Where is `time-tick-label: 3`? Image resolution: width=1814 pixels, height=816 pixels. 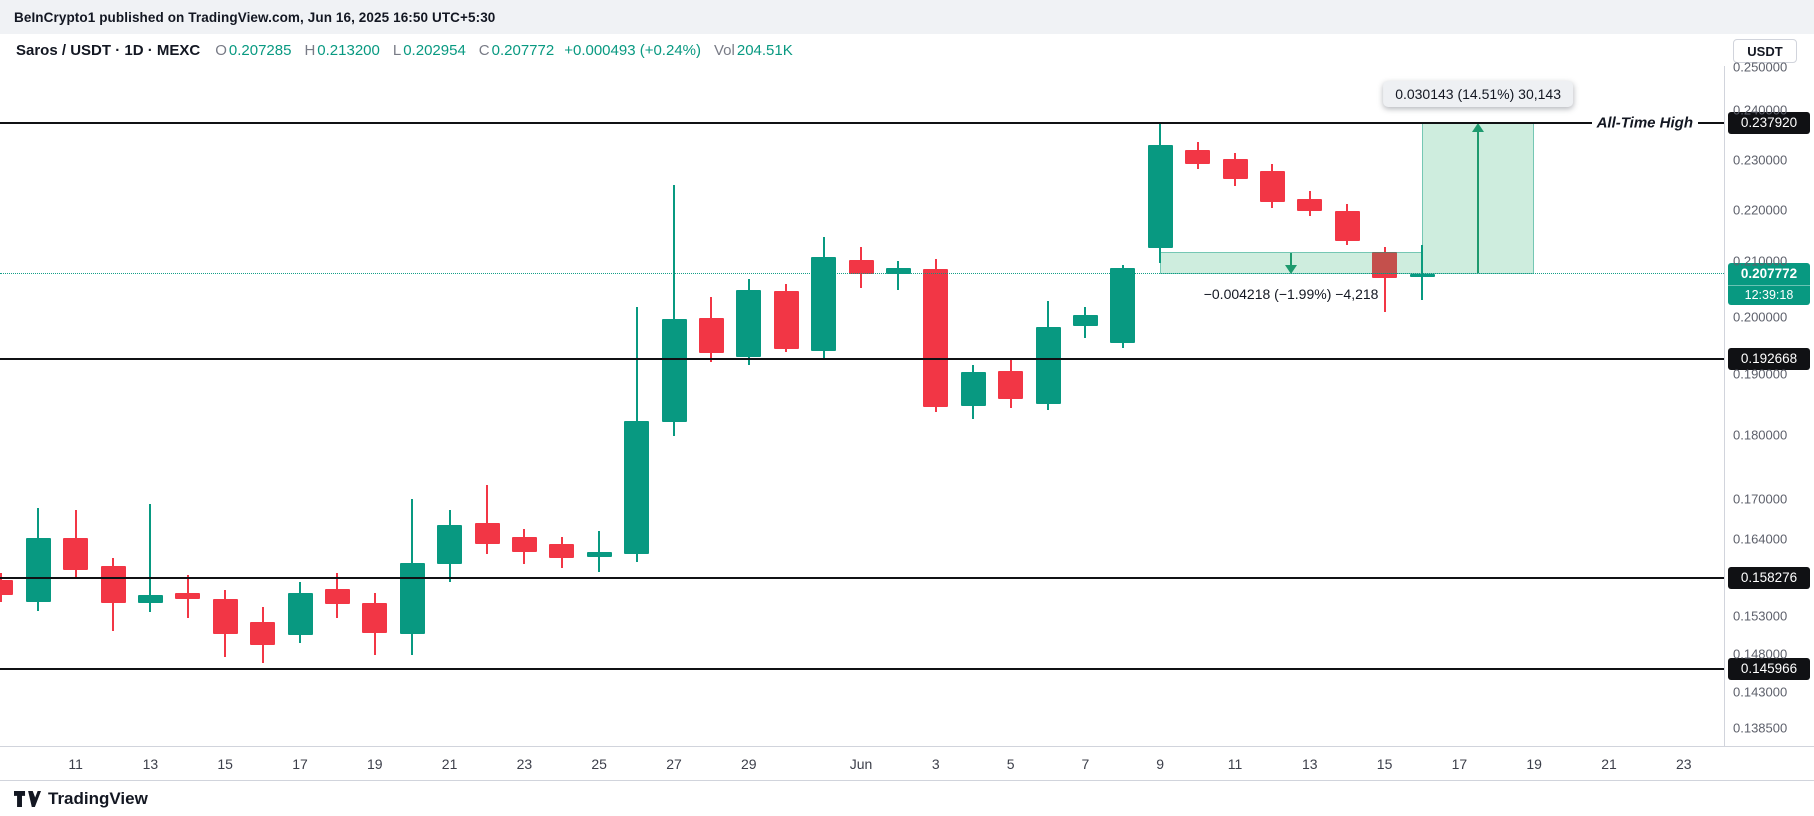
time-tick-label: 3 is located at coordinates (935, 763).